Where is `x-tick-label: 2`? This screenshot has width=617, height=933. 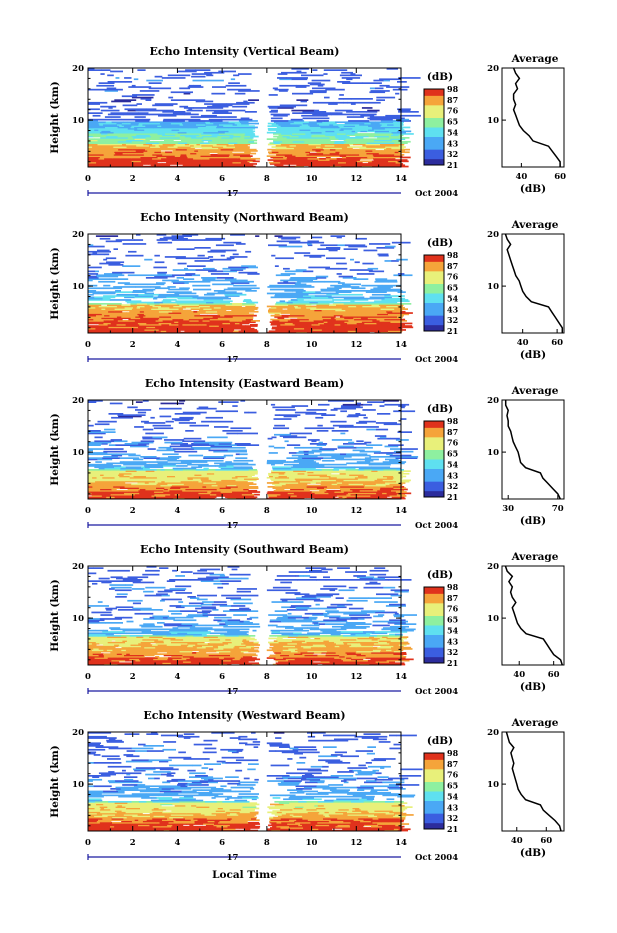
x-tick-label: 2 is located at coordinates (133, 179).